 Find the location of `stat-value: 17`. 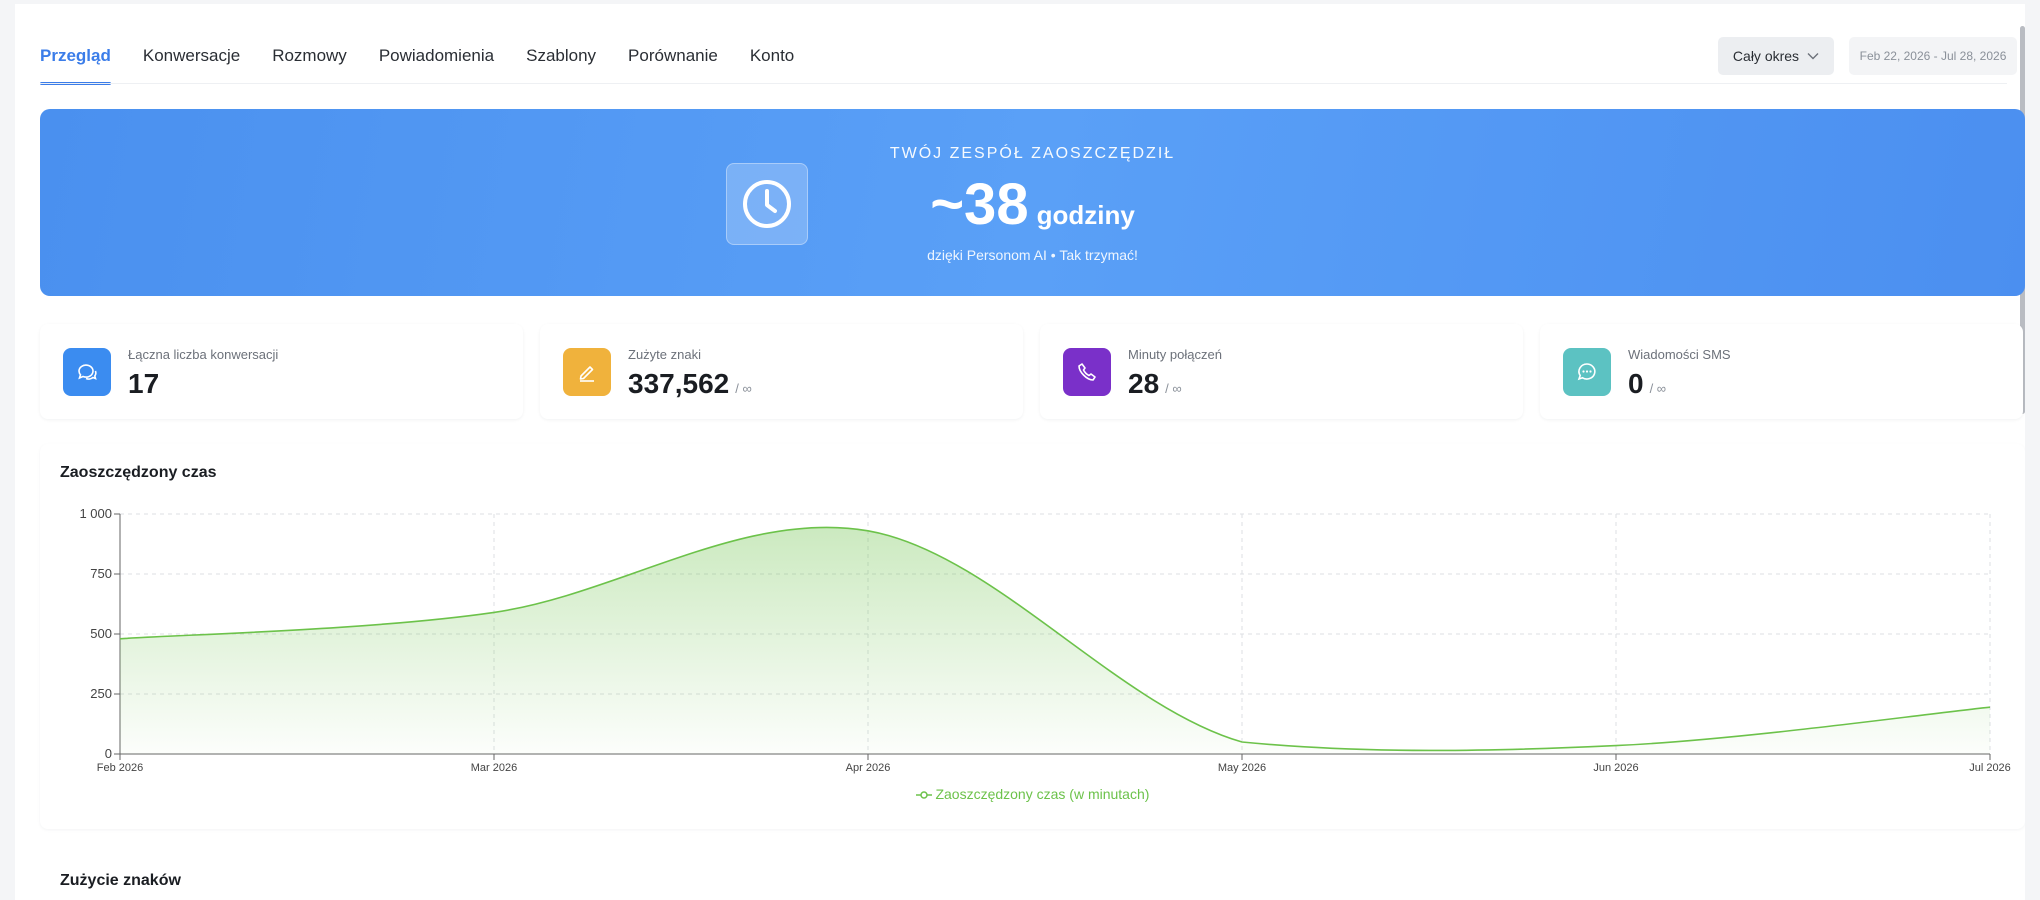

stat-value: 17 is located at coordinates (143, 384).